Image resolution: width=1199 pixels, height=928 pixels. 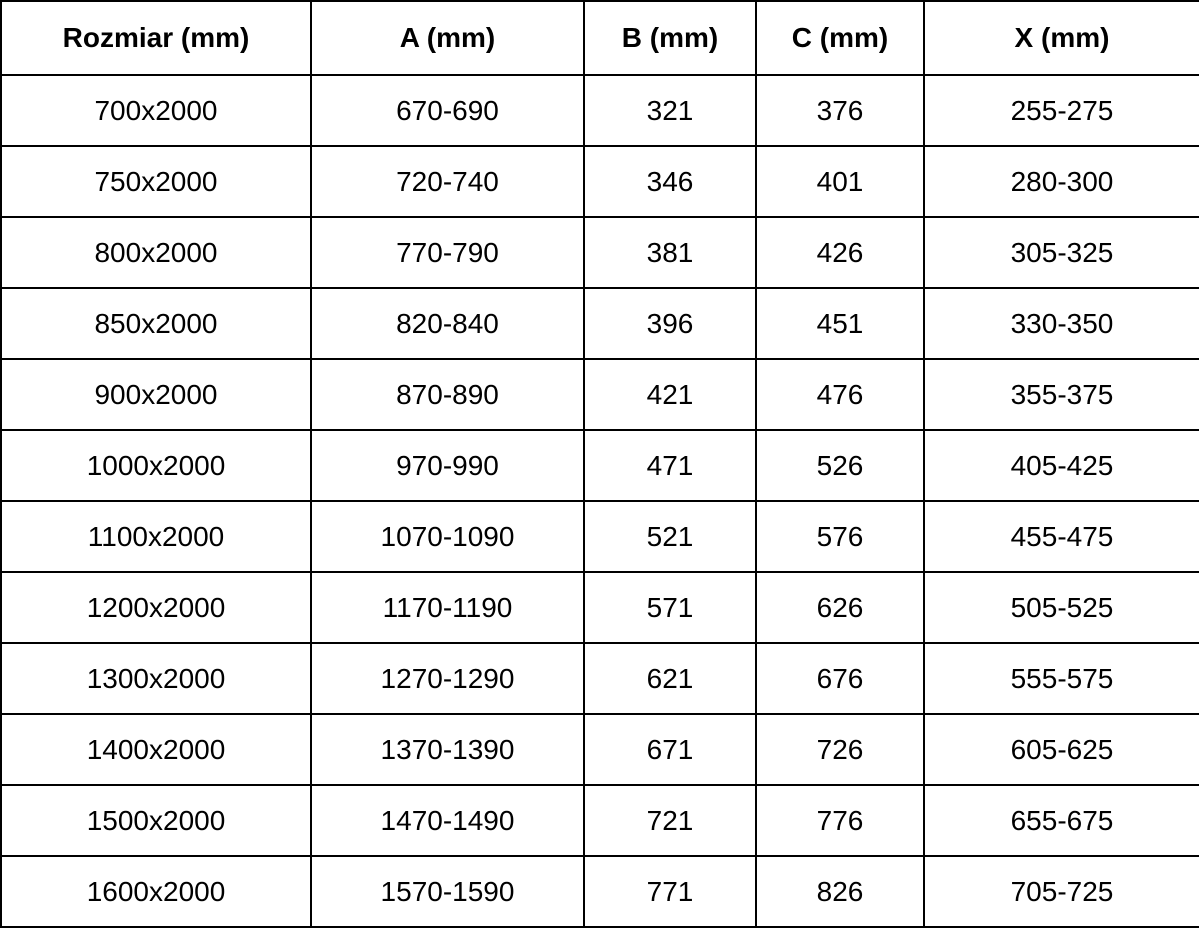 I want to click on cell-a: 820-840, so click(x=447, y=323).